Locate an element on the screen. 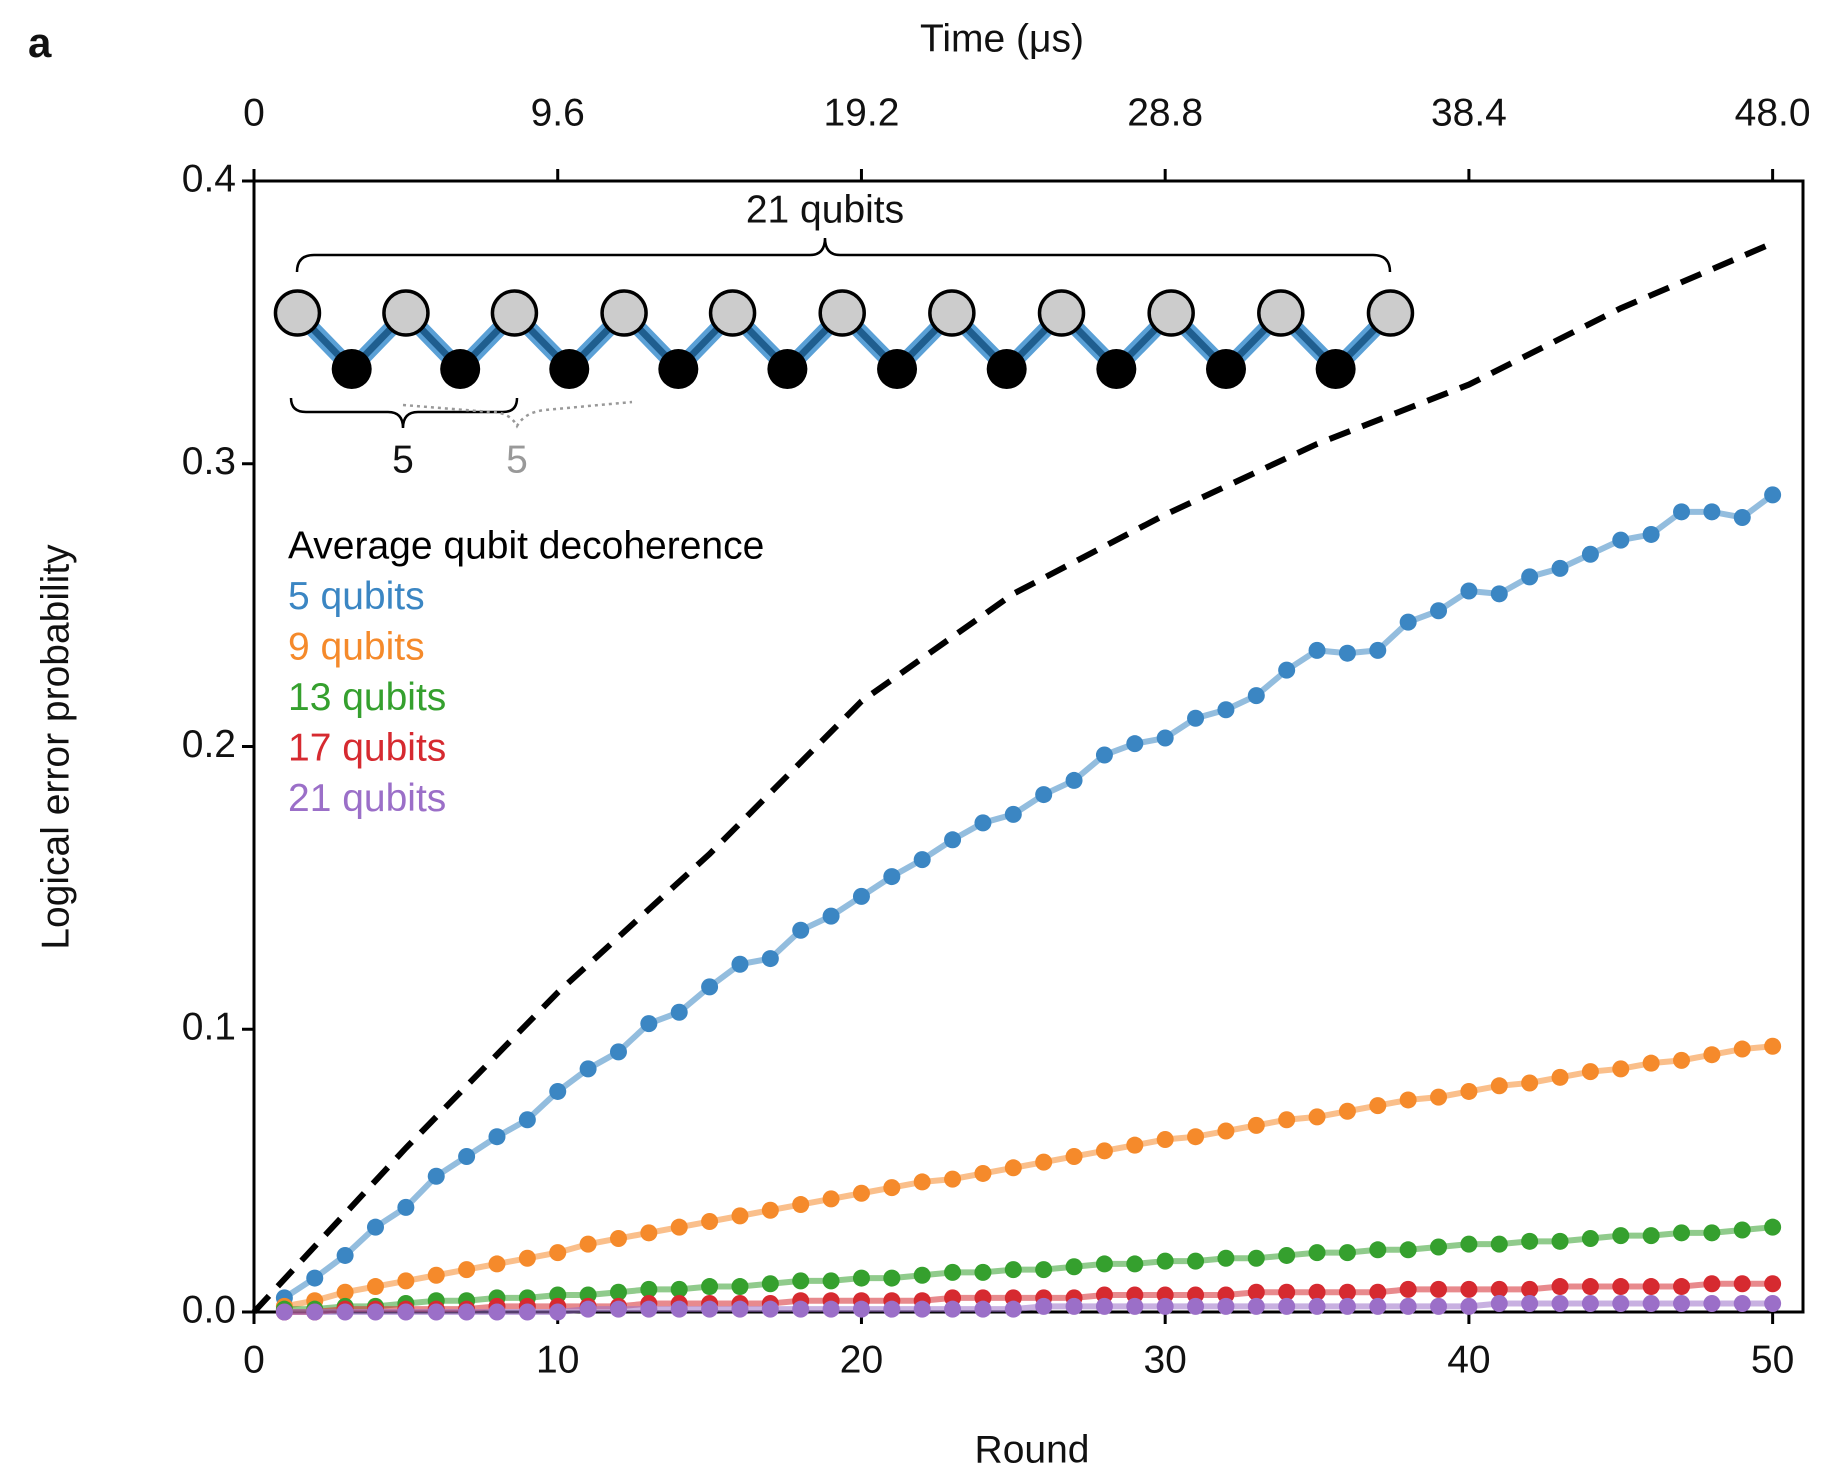 Image resolution: width=1829 pixels, height=1476 pixels. x2-tick-label: 28.8 is located at coordinates (1165, 112).